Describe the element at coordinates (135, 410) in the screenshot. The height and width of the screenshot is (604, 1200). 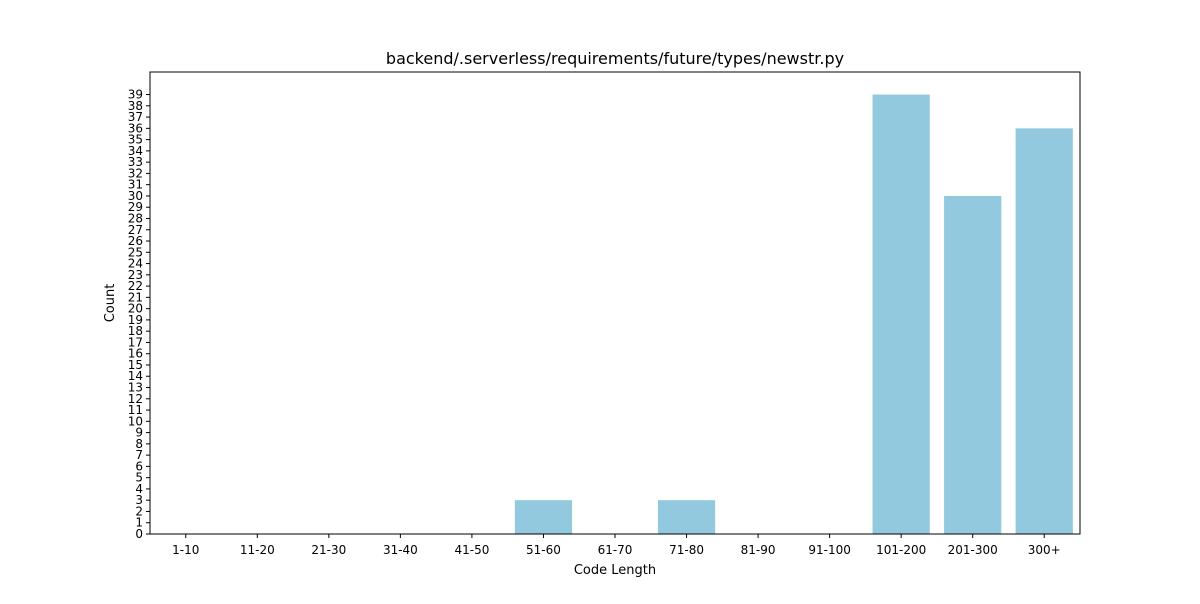
I see `y-tick-label: 11` at that location.